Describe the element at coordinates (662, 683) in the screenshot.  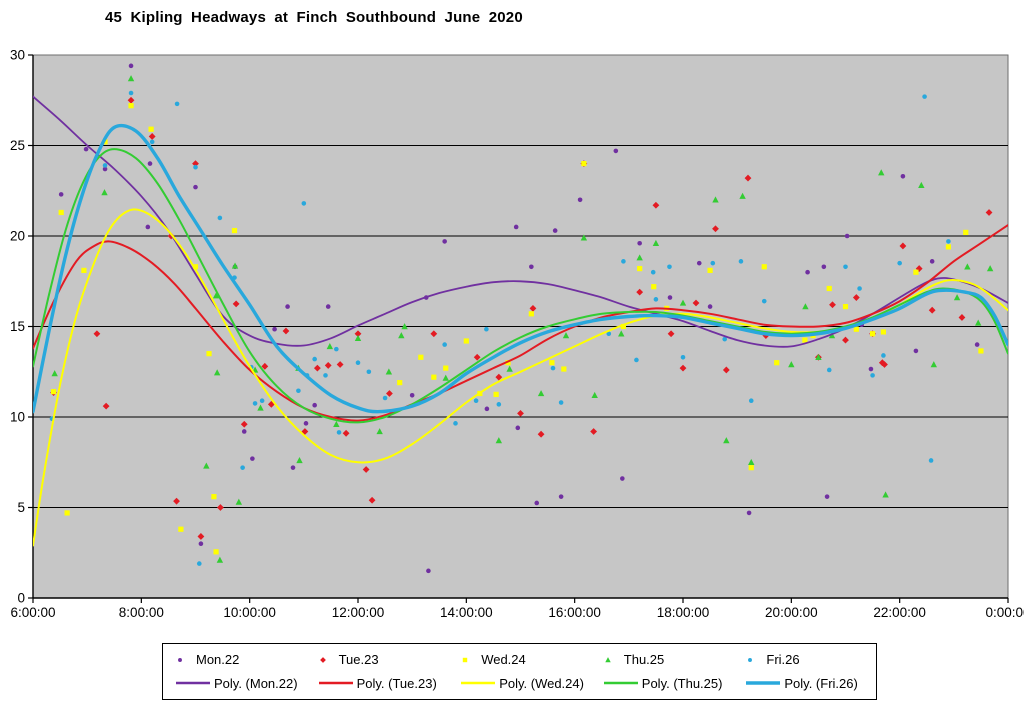
I see `legend-item-poly-thu-25-: Poly. (Thu.25)` at that location.